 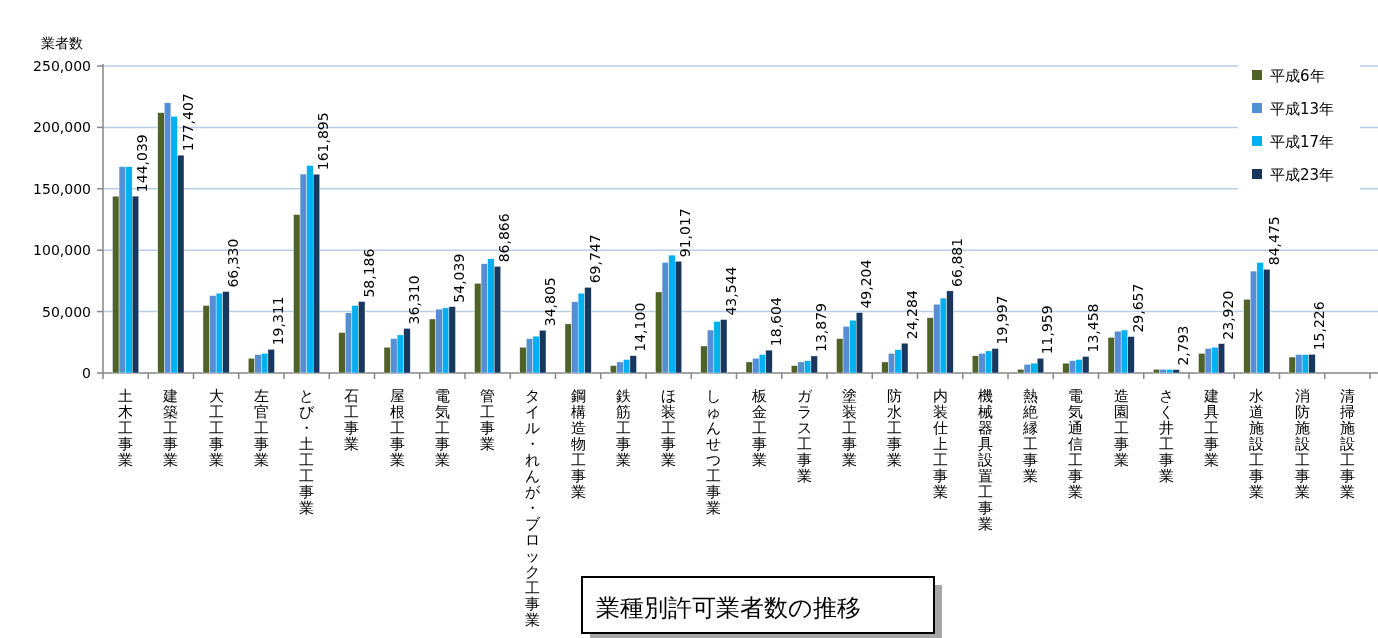 What do you see at coordinates (685, 233) in the screenshot?
I see `data-label: 91,017` at bounding box center [685, 233].